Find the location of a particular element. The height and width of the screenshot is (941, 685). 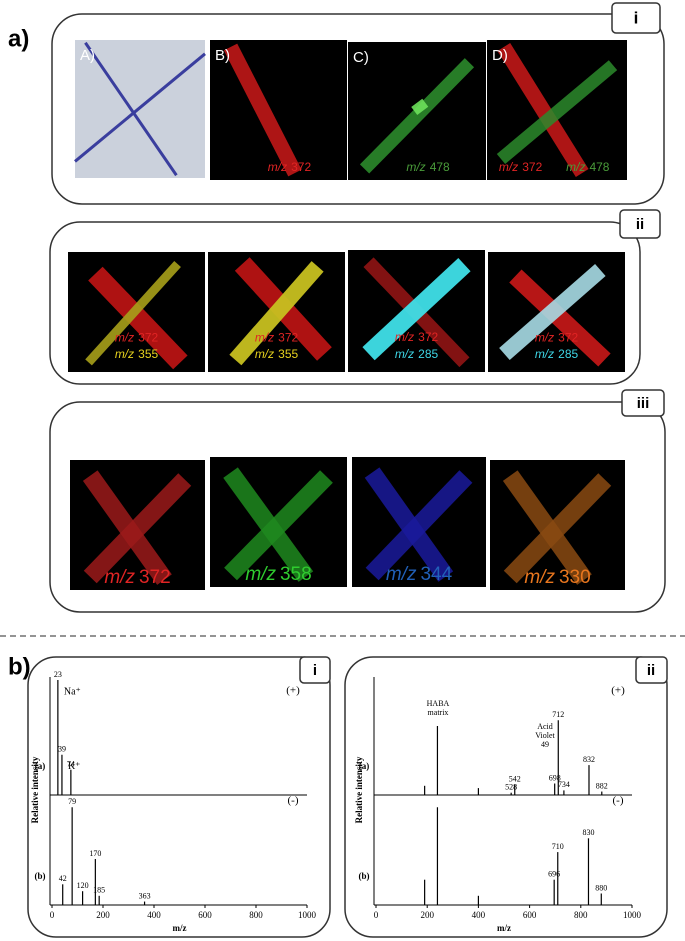

peak-label: 120 is located at coordinates (83, 885).